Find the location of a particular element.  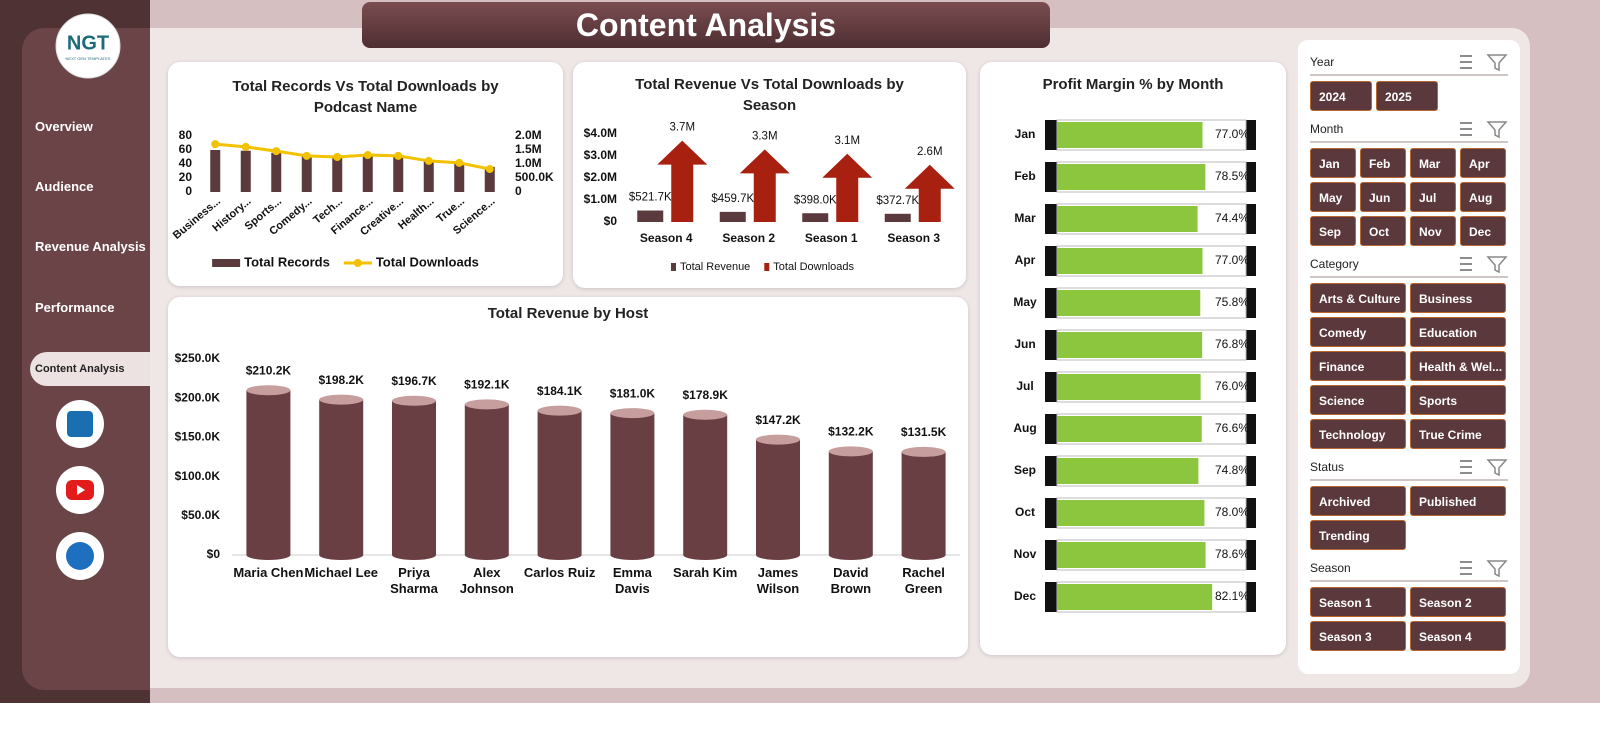

x-tick-label: Alex Johnson is located at coordinates (486, 580).